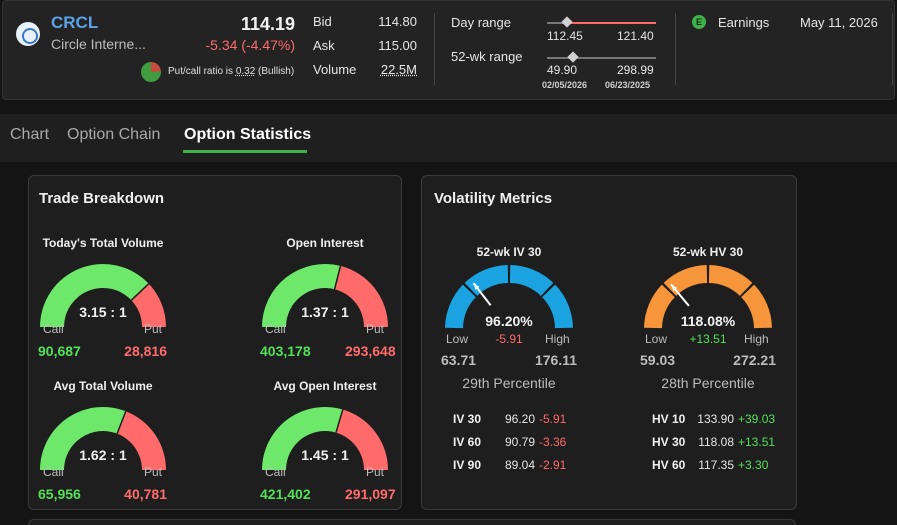  What do you see at coordinates (509, 339) in the screenshot?
I see `iv-change: -5.91` at bounding box center [509, 339].